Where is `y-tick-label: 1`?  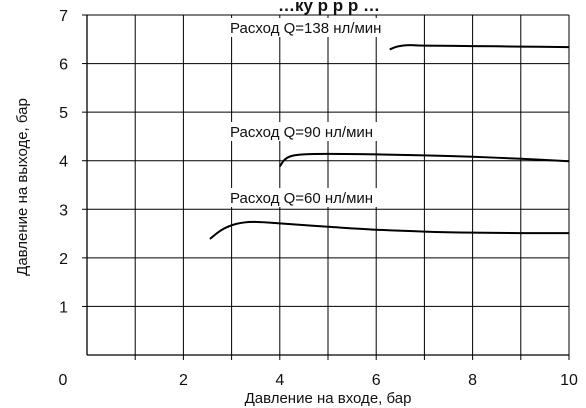
y-tick-label: 1 is located at coordinates (63, 307).